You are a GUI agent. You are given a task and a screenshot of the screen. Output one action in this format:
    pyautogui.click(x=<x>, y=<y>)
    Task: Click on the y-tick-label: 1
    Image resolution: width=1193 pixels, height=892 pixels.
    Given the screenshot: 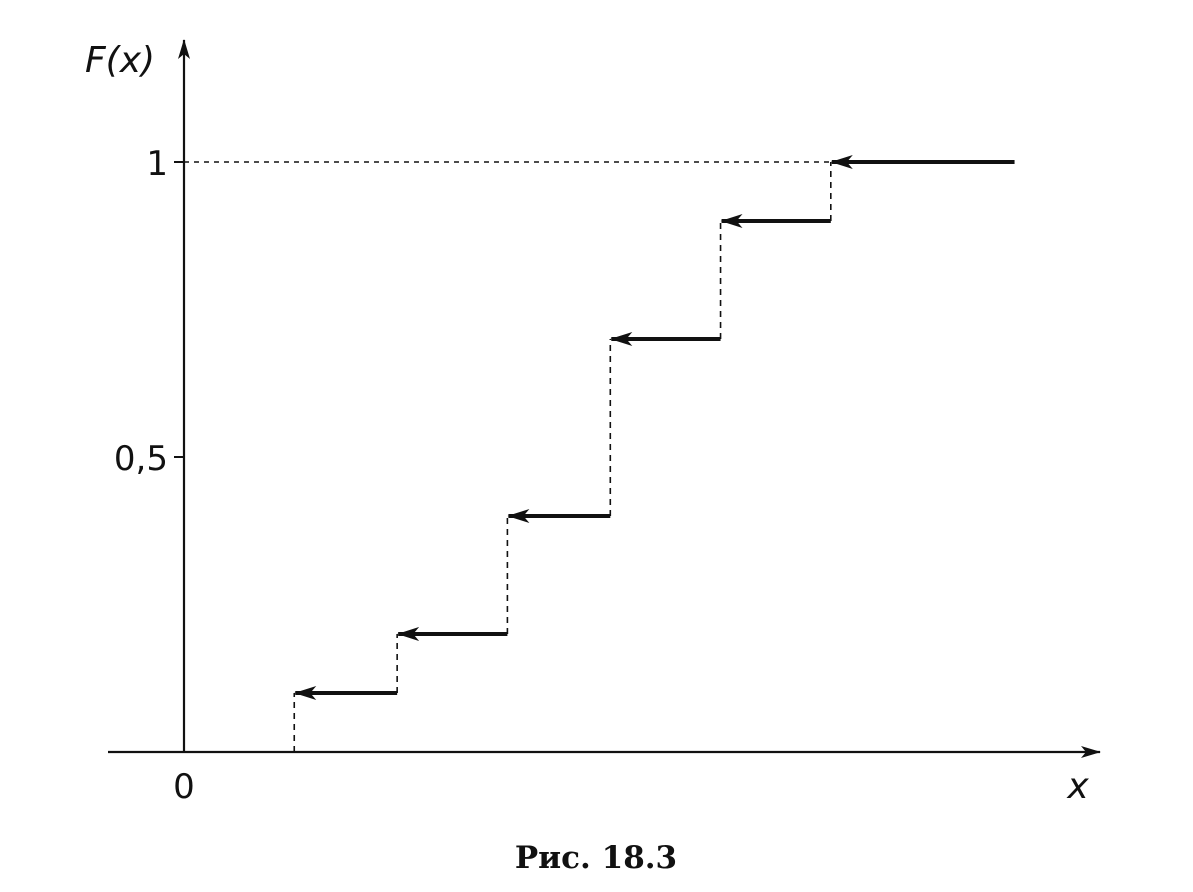 What is the action you would take?
    pyautogui.click(x=157, y=164)
    